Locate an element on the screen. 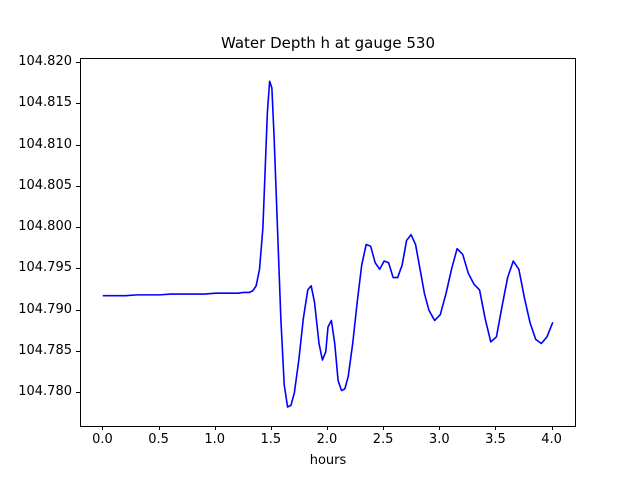 This screenshot has width=640, height=480. y-tick-label: 104.815 is located at coordinates (45, 103).